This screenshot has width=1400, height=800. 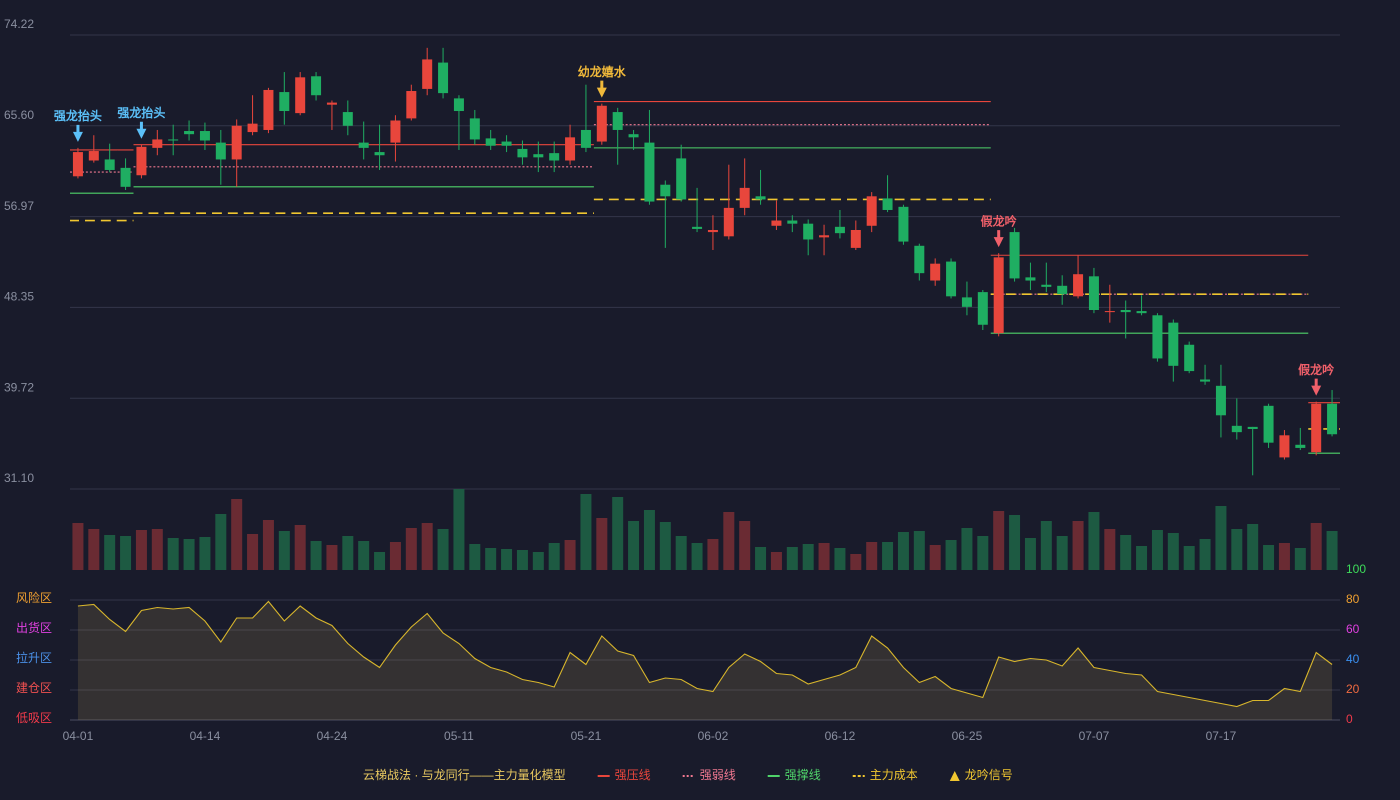 What do you see at coordinates (19, 297) in the screenshot?
I see `y-tick-label: 48.35` at bounding box center [19, 297].